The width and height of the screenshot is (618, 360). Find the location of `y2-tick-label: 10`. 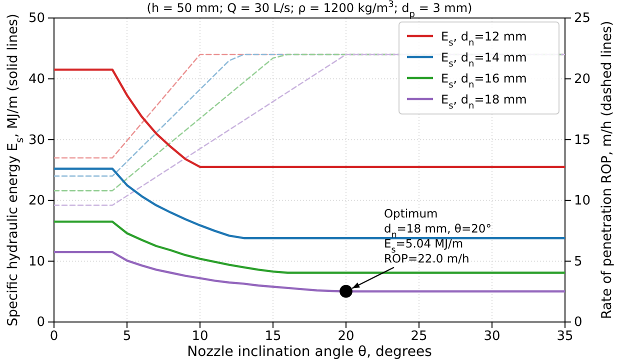

y2-tick-label: 10 is located at coordinates (582, 201).